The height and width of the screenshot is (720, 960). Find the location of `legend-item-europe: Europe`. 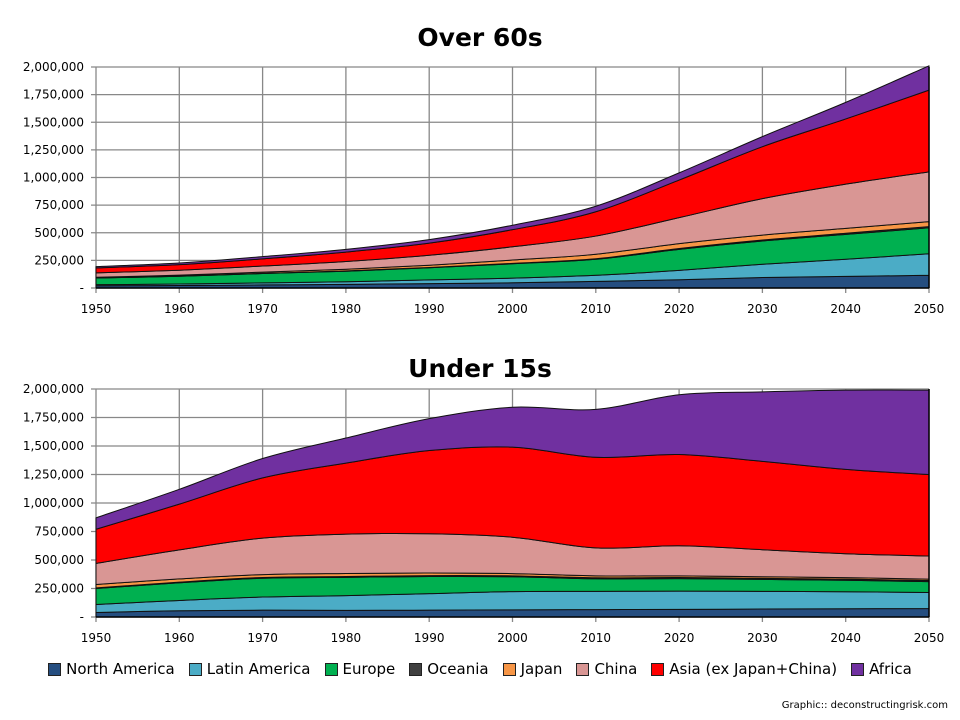

legend-item-europe: Europe is located at coordinates (360, 669).